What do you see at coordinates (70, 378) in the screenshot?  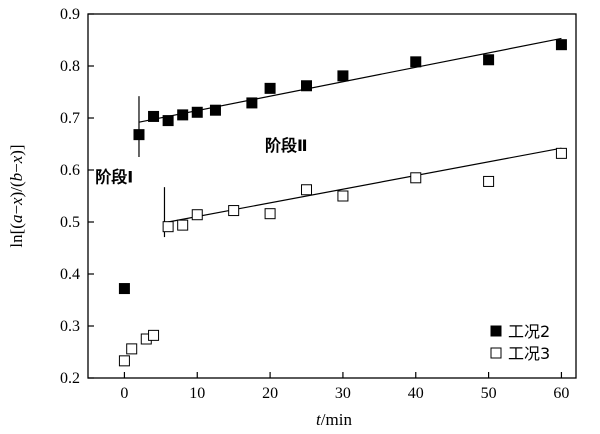 I see `y-tick-label: 0.2` at bounding box center [70, 378].